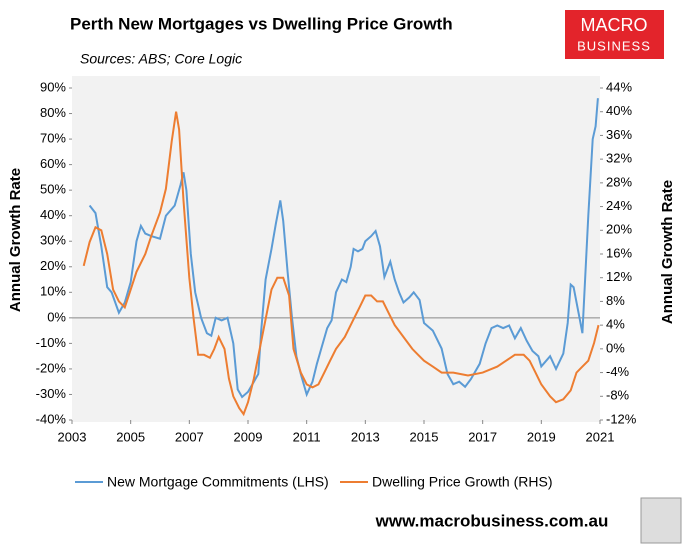  Describe the element at coordinates (615, 324) in the screenshot. I see `y2-tick-label: 4%` at that location.